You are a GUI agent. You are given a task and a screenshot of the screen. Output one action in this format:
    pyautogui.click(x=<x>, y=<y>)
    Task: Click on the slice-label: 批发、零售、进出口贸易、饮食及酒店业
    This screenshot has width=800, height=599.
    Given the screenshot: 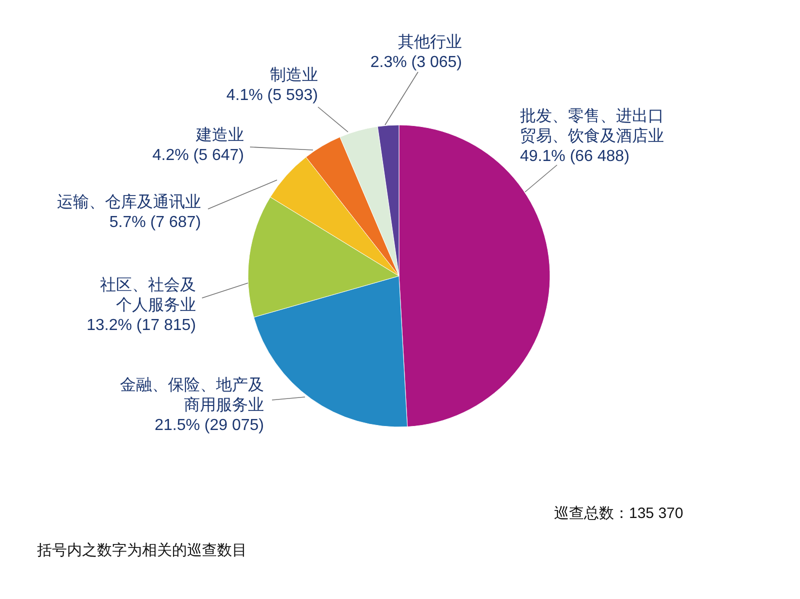 What is the action you would take?
    pyautogui.click(x=592, y=126)
    